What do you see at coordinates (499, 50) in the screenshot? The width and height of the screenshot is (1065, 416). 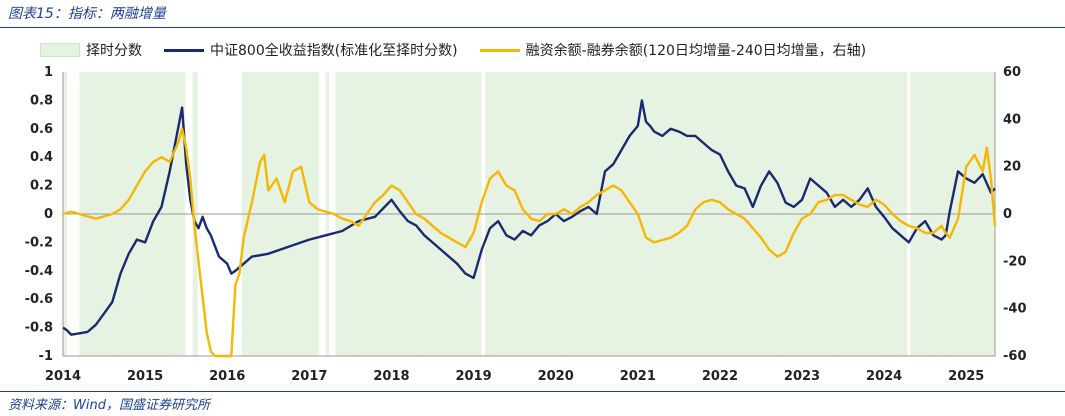 I see `legend-margin-swatch` at bounding box center [499, 50].